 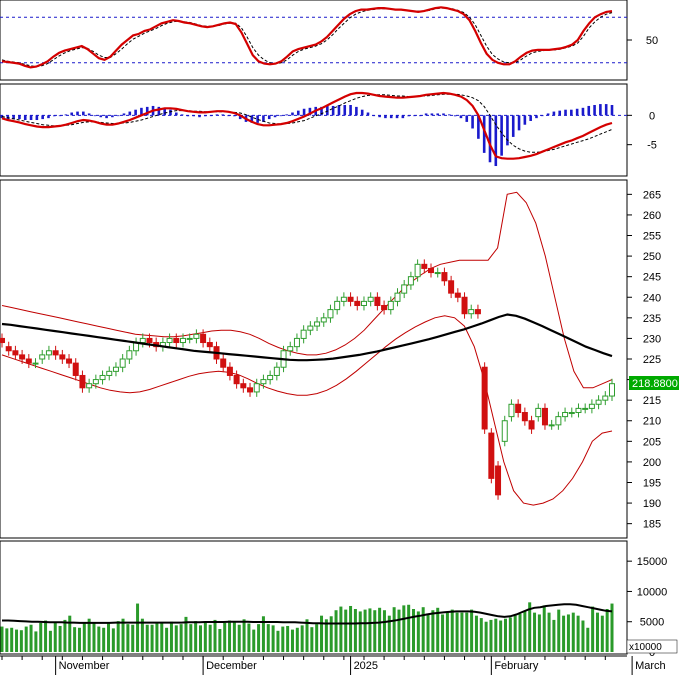 What do you see at coordinates (307, 123) in the screenshot?
I see `macd-signal-line` at bounding box center [307, 123].